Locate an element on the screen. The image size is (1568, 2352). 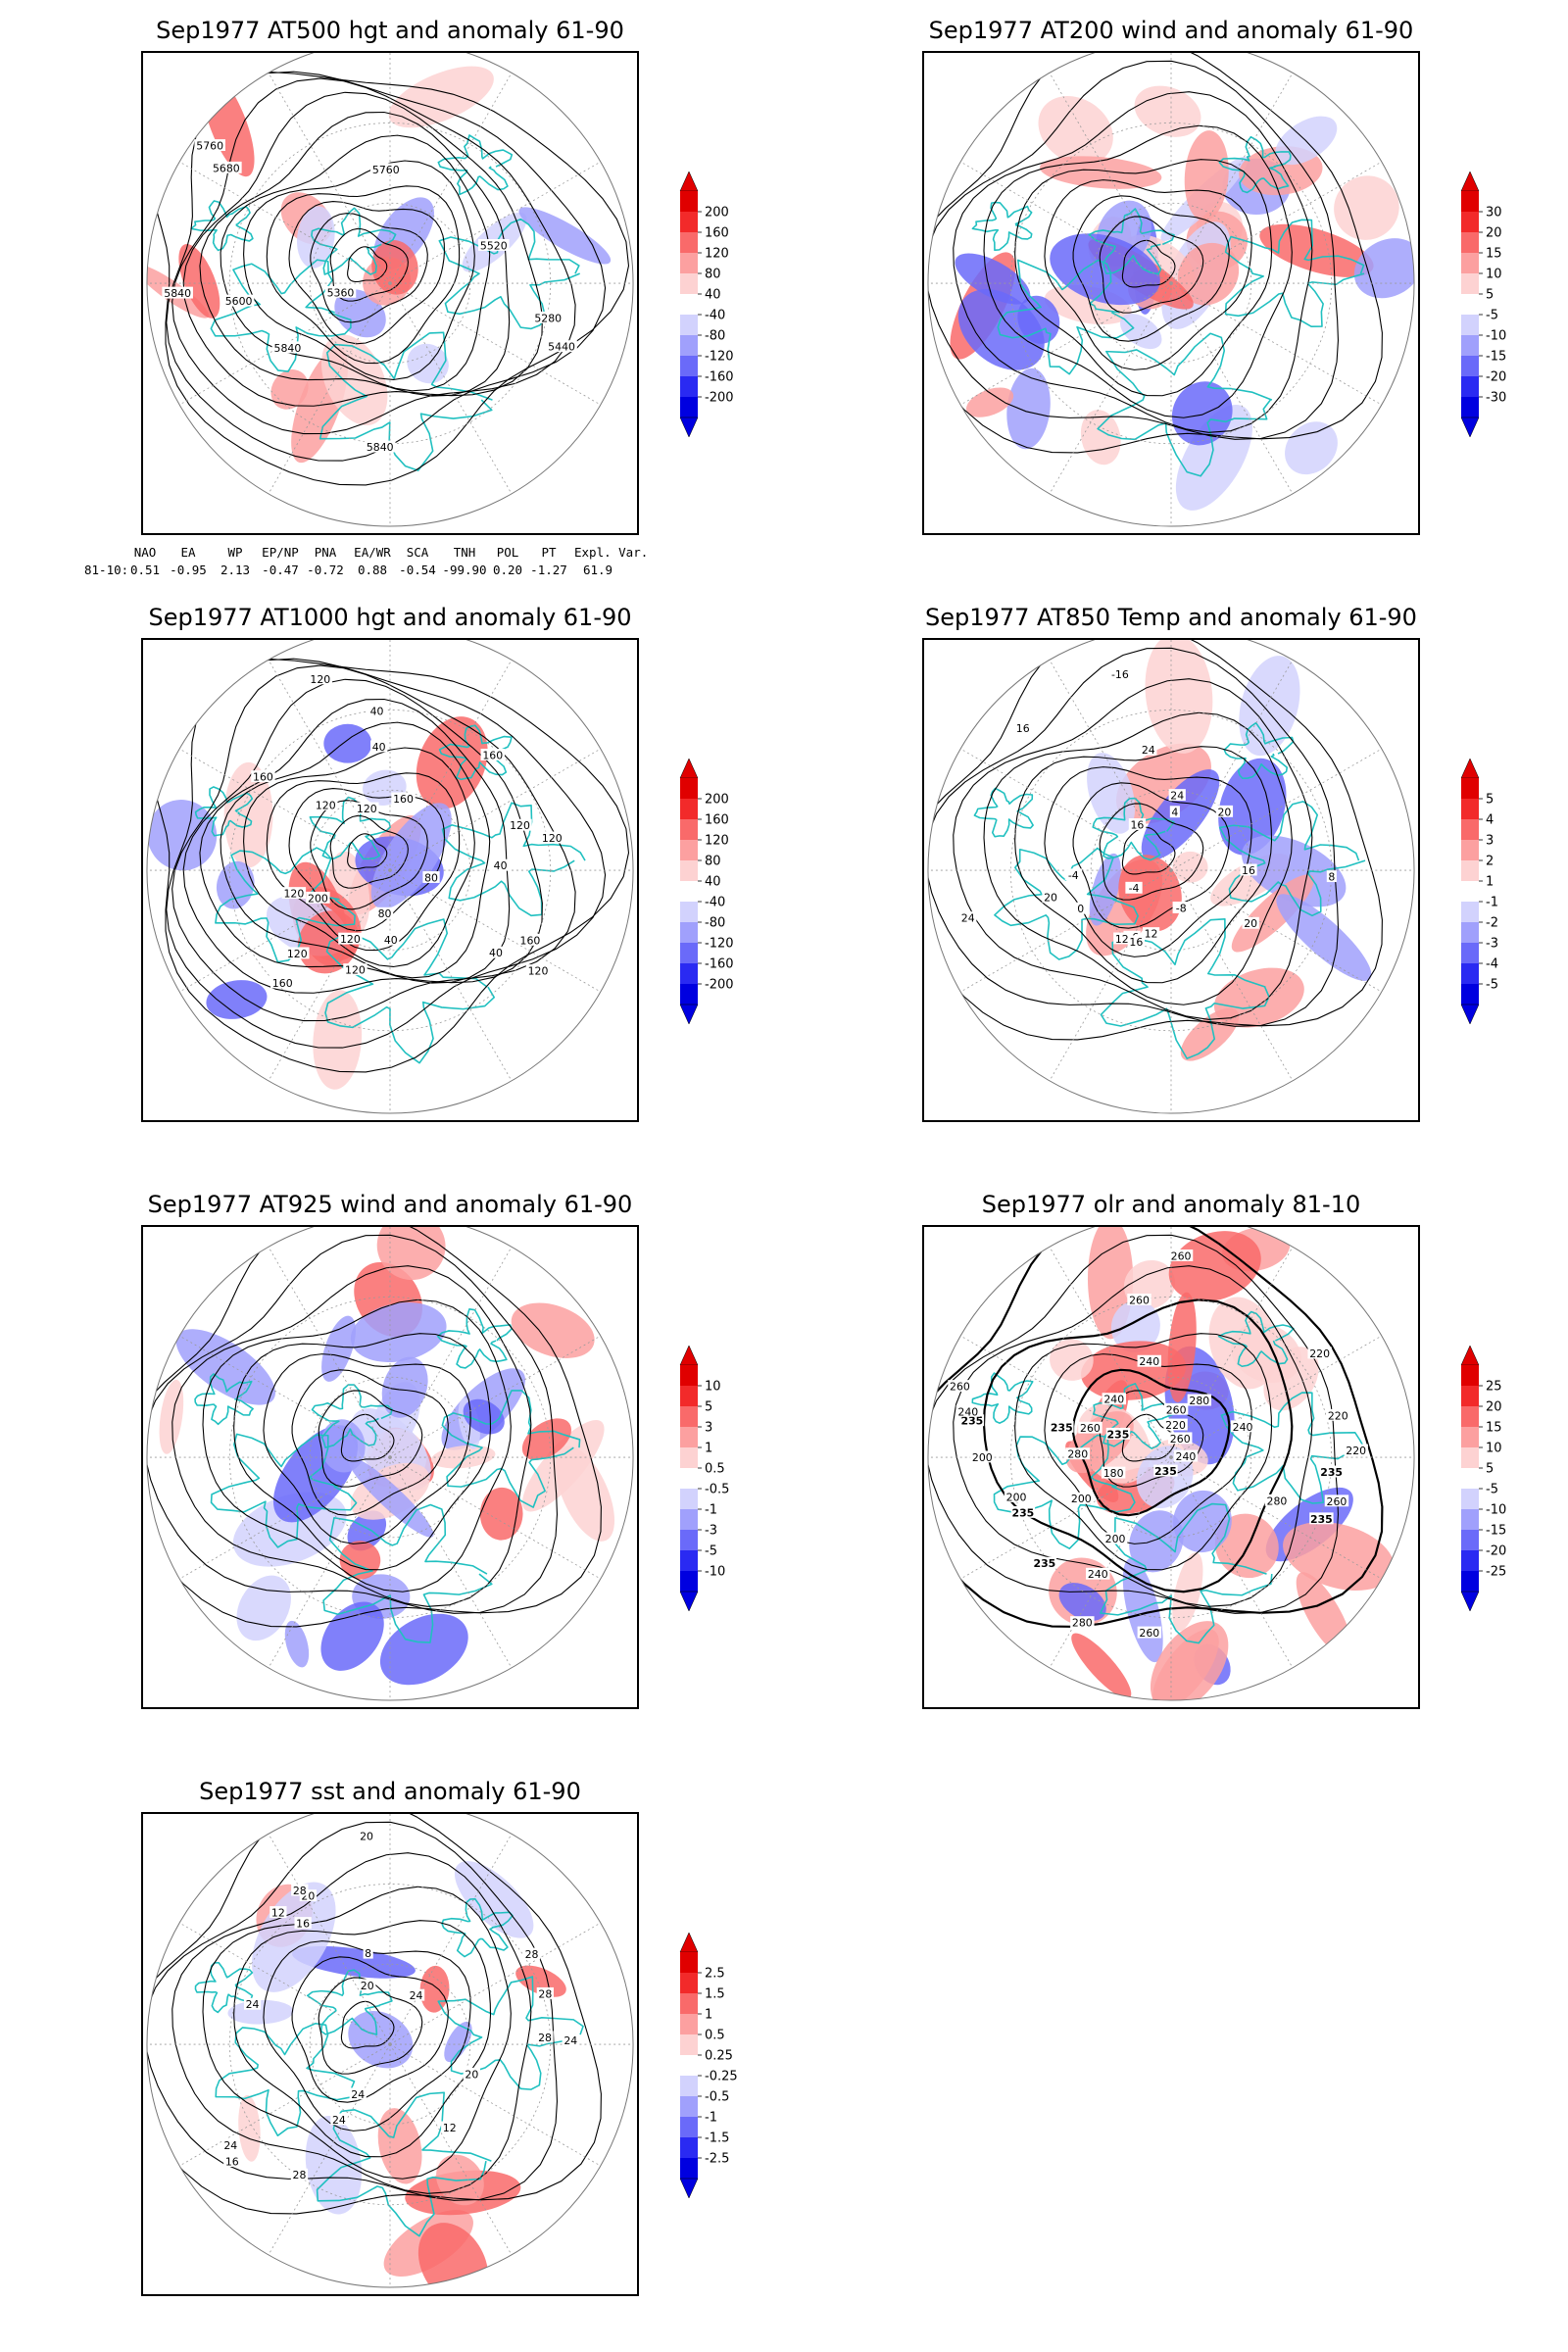
index-value: -0.95 is located at coordinates (188, 570).